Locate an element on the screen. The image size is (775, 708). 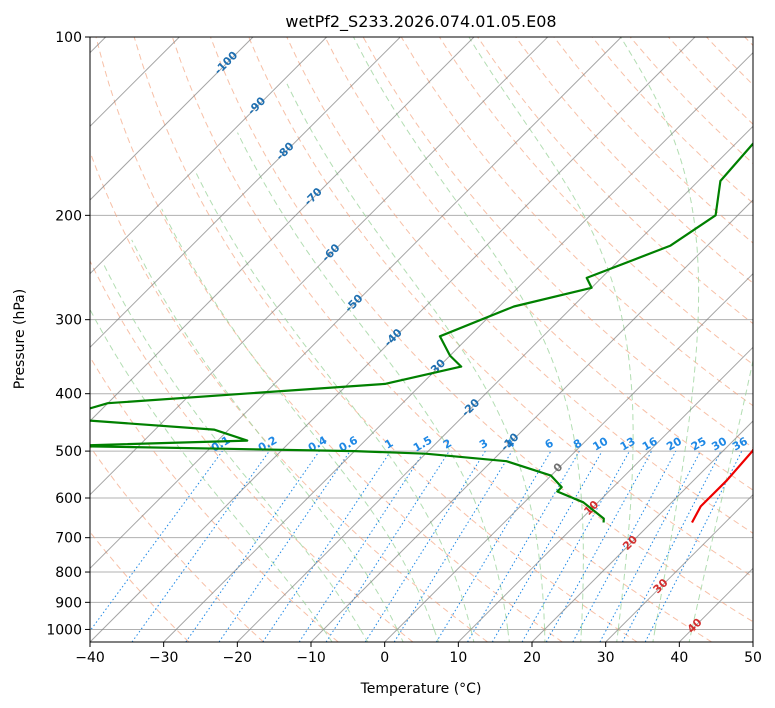
mixing-ratio-label: 2 is located at coordinates (447, 444).